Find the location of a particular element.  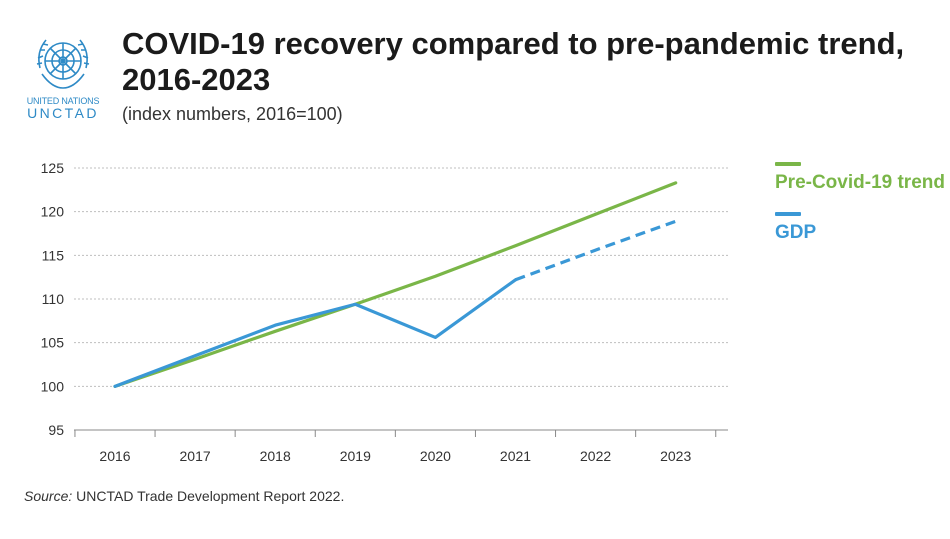

y-tick-label: 120 is located at coordinates (53, 212).